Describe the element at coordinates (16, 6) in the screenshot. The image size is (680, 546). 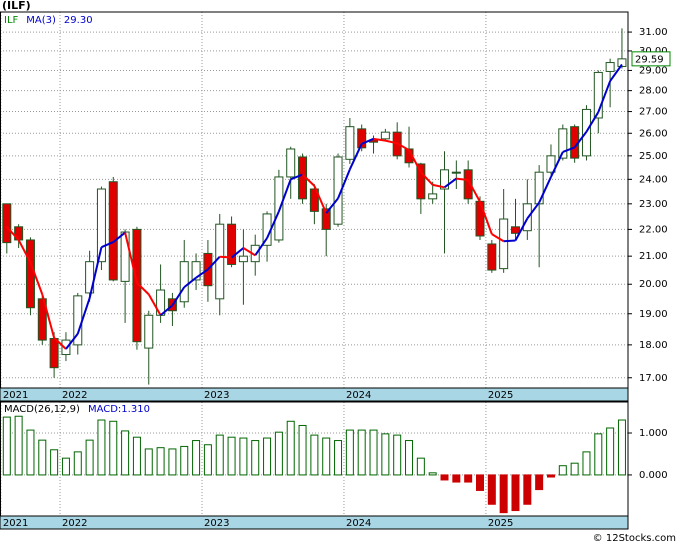
I see `chart-title: (ILF)` at that location.